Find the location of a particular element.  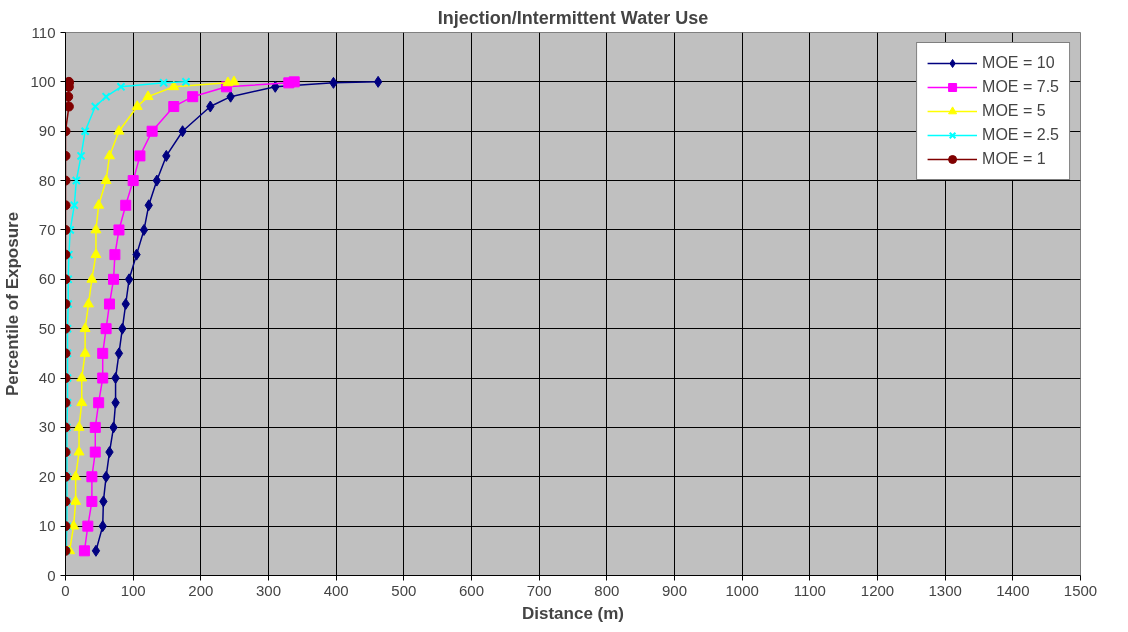

x-tick-label: 1100 is located at coordinates (809, 590).